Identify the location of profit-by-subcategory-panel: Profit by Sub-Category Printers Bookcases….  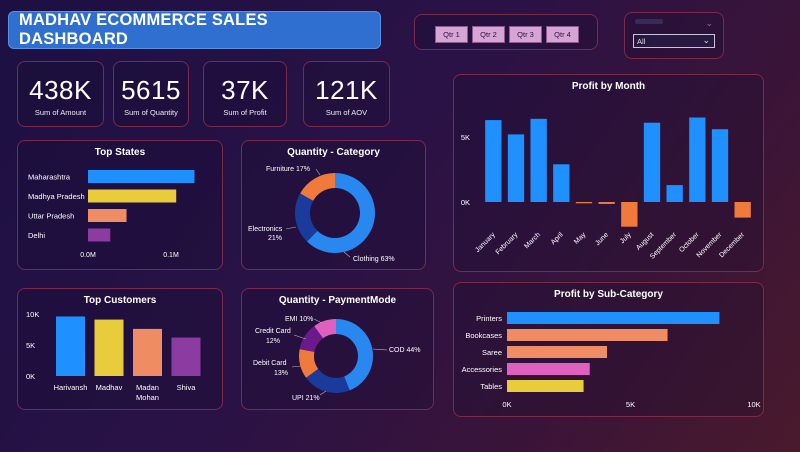
(608, 349).